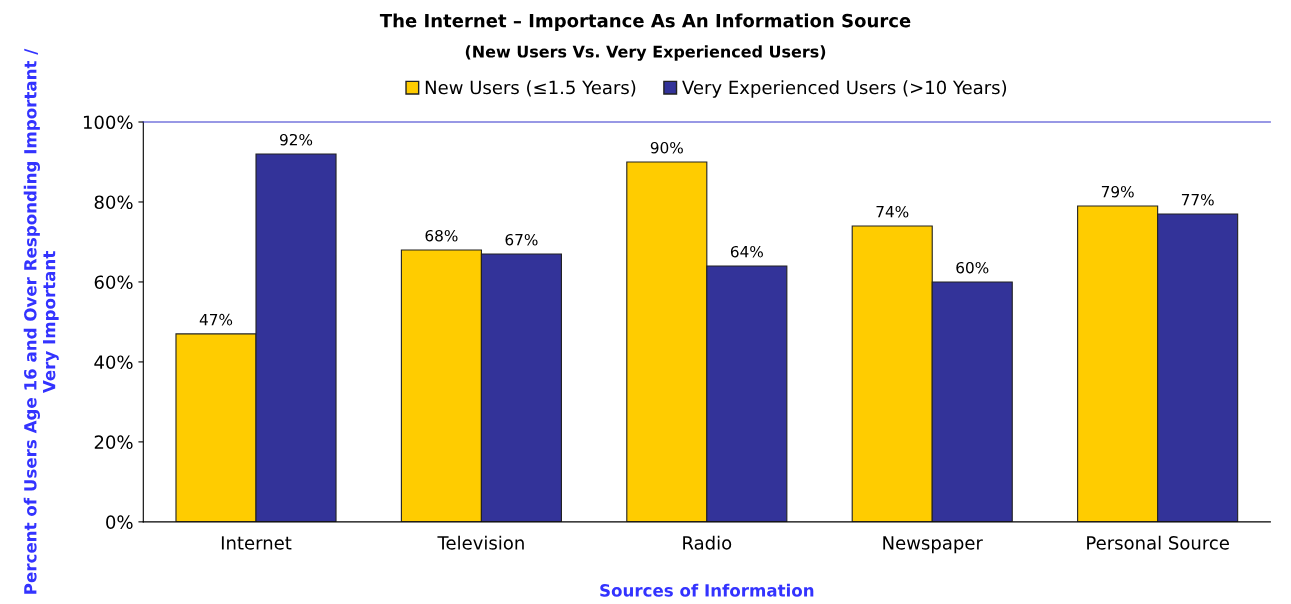  What do you see at coordinates (645, 22) in the screenshot?
I see `chart-title: The Internet – Importance As An Information Source` at bounding box center [645, 22].